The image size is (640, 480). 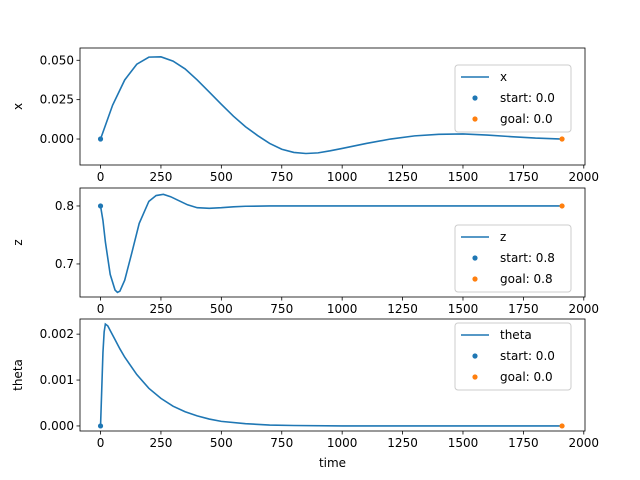 I want to click on legend-entry-label: theta, so click(x=516, y=335).